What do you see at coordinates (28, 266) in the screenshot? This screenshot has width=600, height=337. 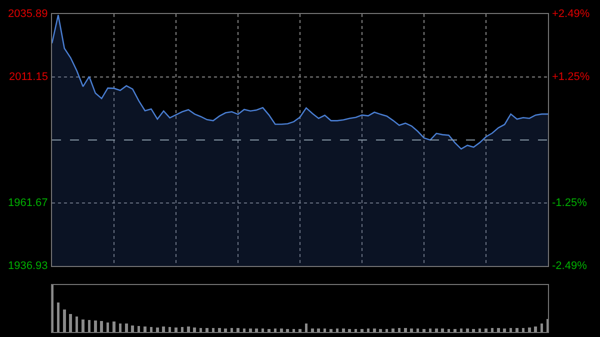 I see `y-tick-label: 1936.93` at bounding box center [28, 266].